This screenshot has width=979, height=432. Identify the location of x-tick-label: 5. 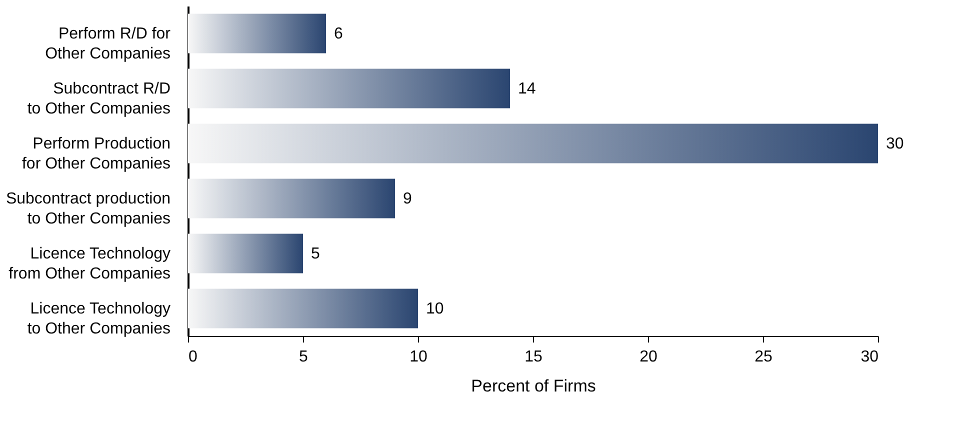
(303, 357).